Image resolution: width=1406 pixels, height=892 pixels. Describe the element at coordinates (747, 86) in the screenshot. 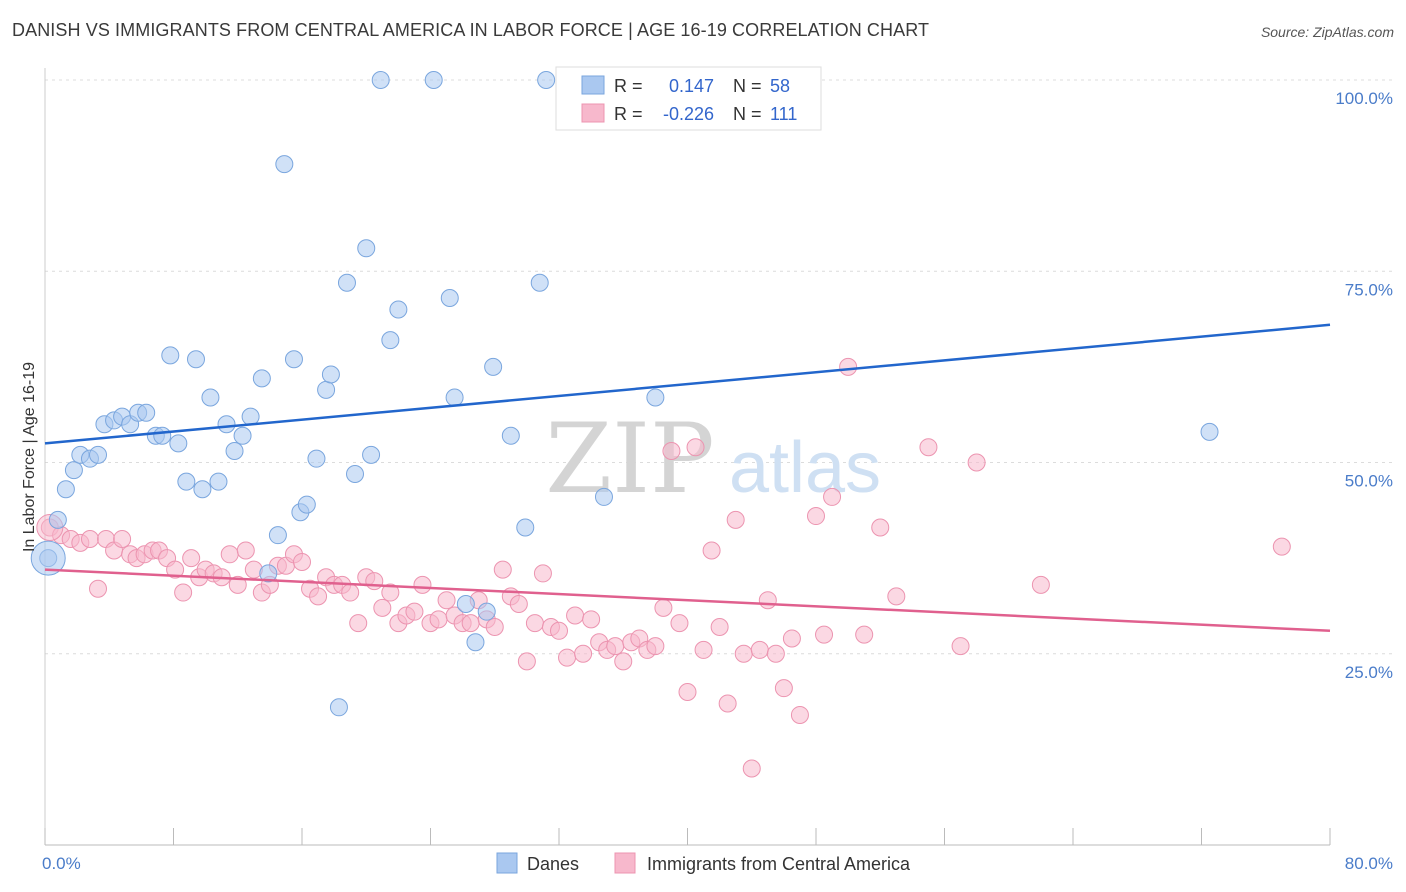

I see `legend-n-label-1: N =` at that location.